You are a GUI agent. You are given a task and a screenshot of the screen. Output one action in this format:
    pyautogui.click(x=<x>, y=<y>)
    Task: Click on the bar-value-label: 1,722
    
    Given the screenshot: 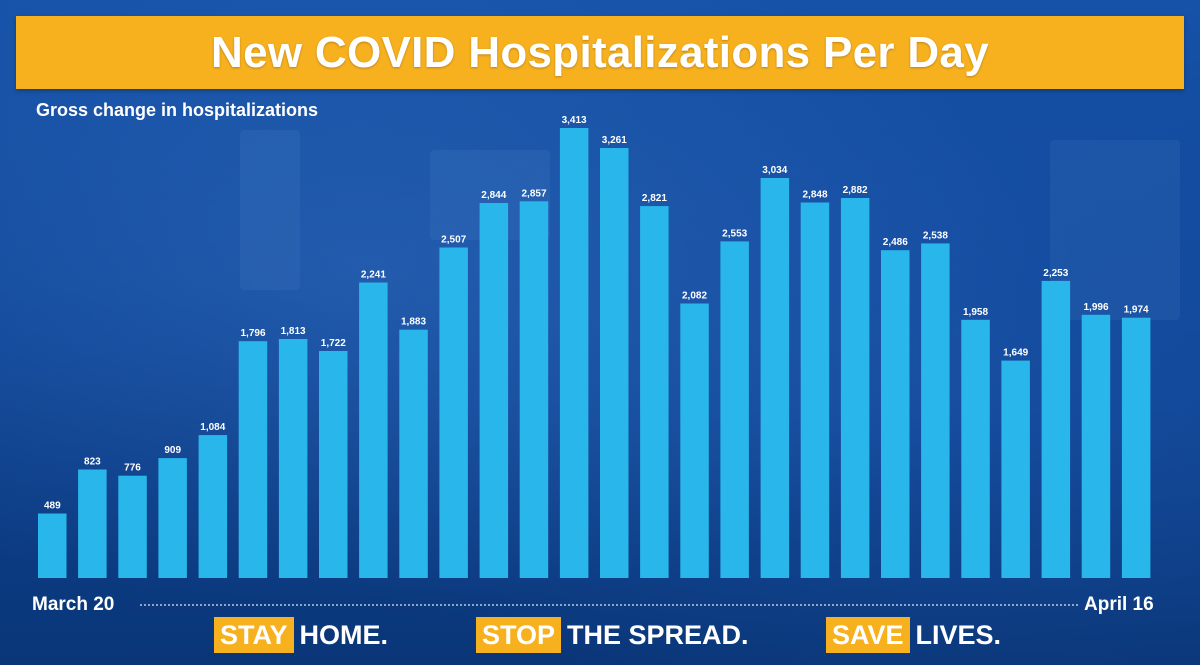 What is the action you would take?
    pyautogui.click(x=333, y=343)
    